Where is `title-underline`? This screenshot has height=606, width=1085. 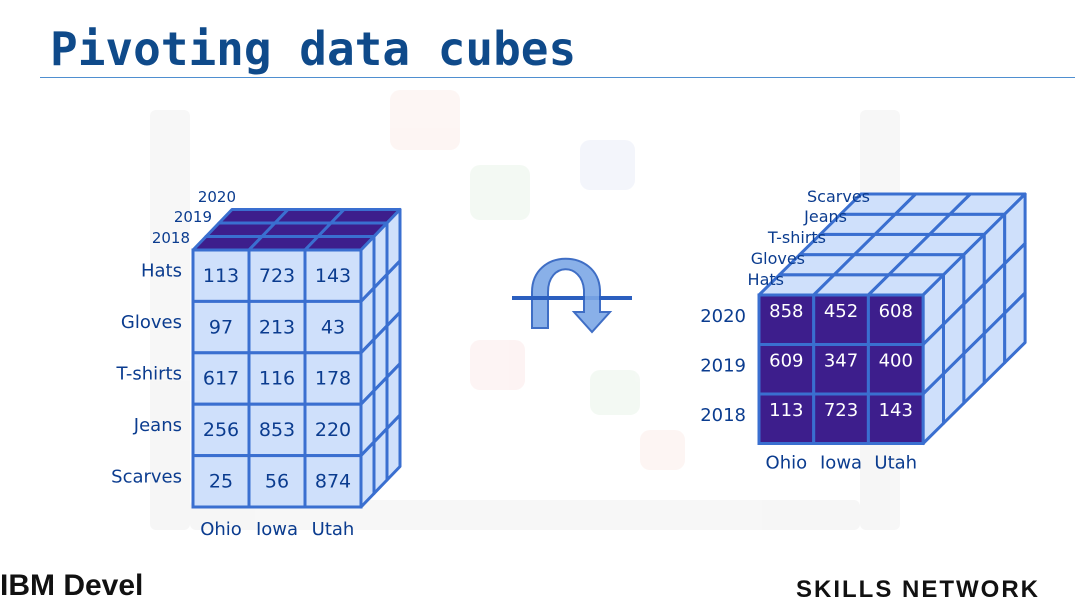 title-underline is located at coordinates (557, 77).